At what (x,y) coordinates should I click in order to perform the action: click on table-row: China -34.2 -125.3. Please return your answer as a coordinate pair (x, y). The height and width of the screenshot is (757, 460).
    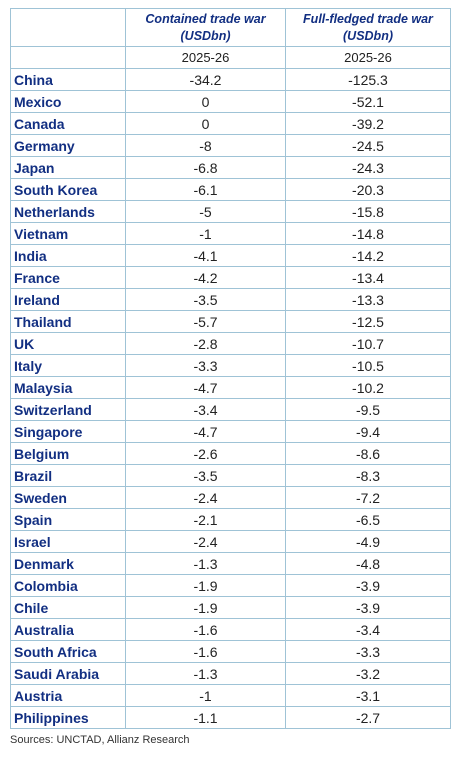
    Looking at the image, I should click on (230, 79).